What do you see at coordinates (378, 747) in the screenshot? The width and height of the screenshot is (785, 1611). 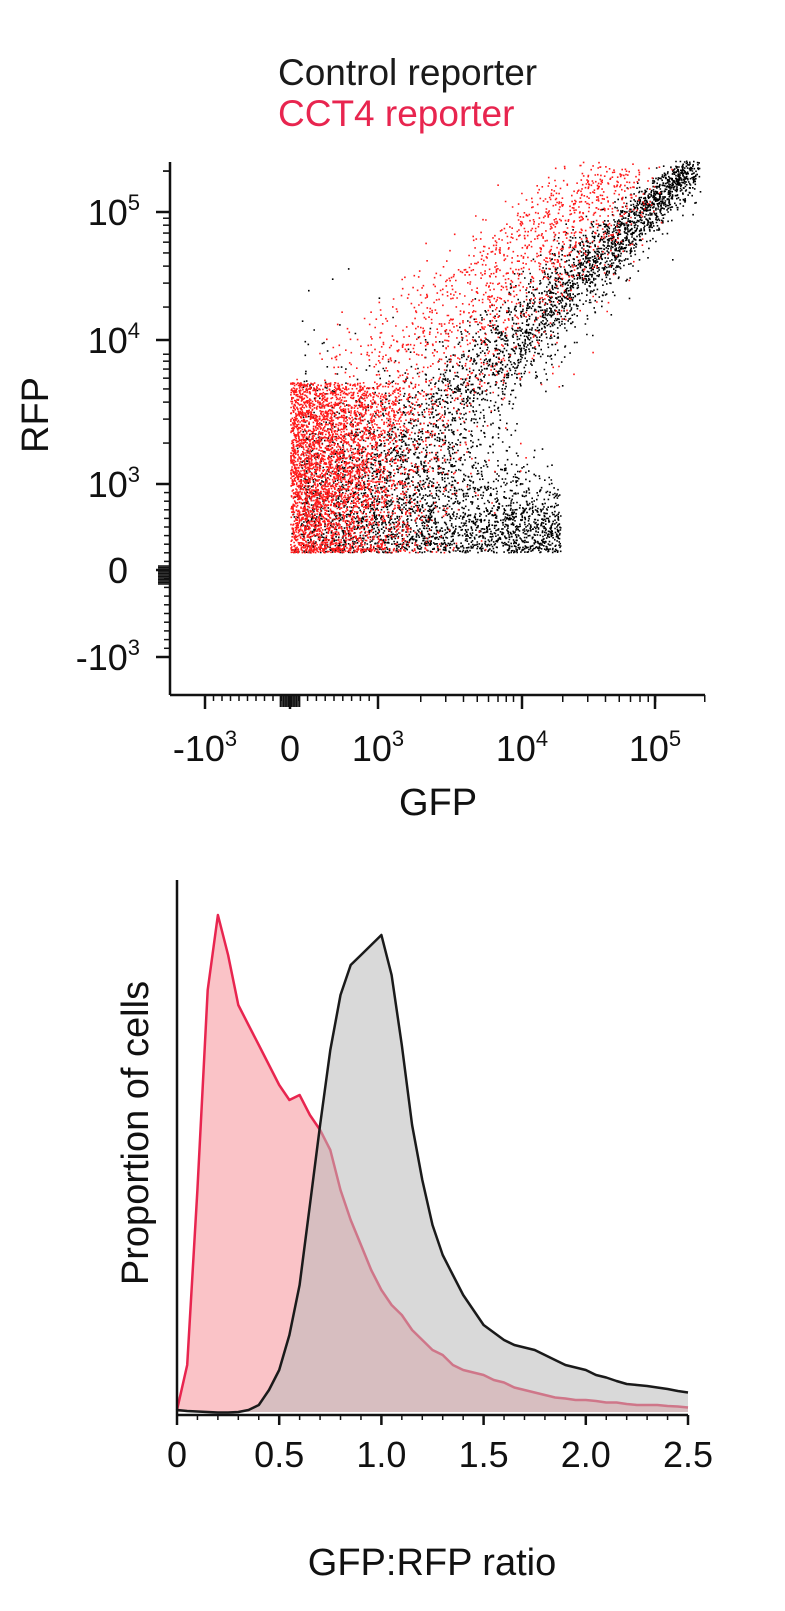 I see `scatter-x-tick-label: 10³` at bounding box center [378, 747].